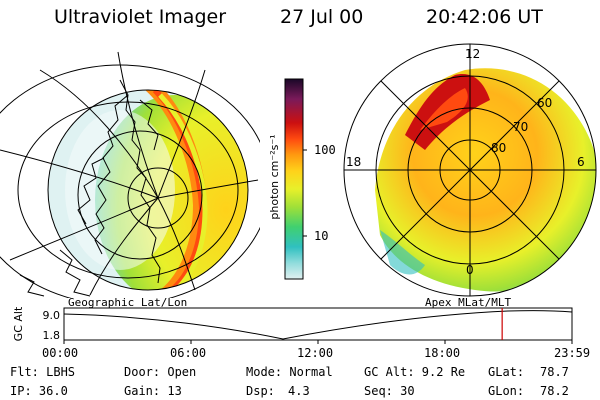  What do you see at coordinates (353, 162) in the screenshot?
I see `mlt-label-18: 18` at bounding box center [353, 162].